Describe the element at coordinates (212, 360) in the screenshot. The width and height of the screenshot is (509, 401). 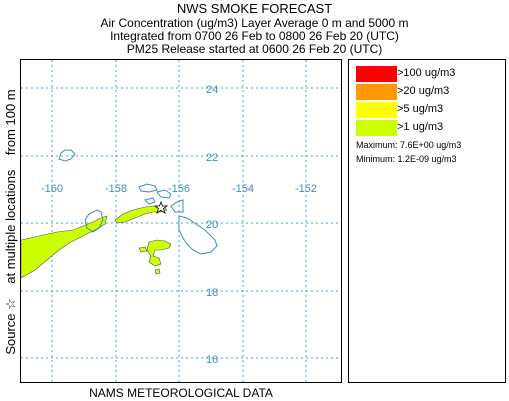
I see `lat-label-16: 16` at that location.